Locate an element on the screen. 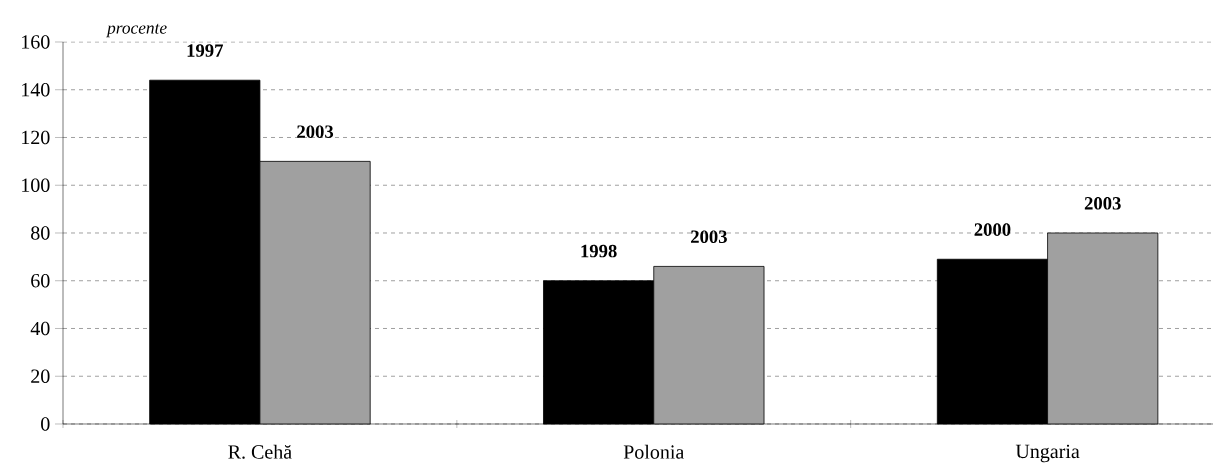 The height and width of the screenshot is (470, 1213). y-tick-label: 80 is located at coordinates (40, 233).